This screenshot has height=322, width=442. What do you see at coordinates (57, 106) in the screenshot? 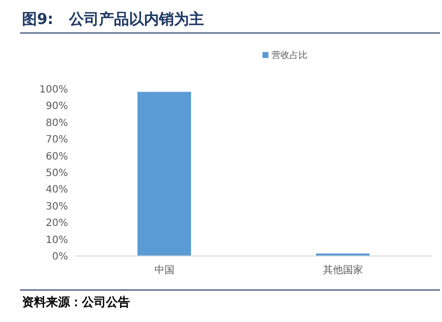
I see `y-tick-label: 90%` at bounding box center [57, 106].